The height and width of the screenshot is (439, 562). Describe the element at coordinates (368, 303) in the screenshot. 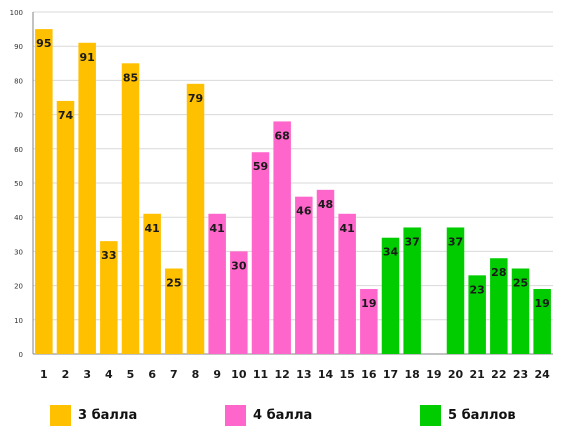

I see `data-label-16: 19` at that location.